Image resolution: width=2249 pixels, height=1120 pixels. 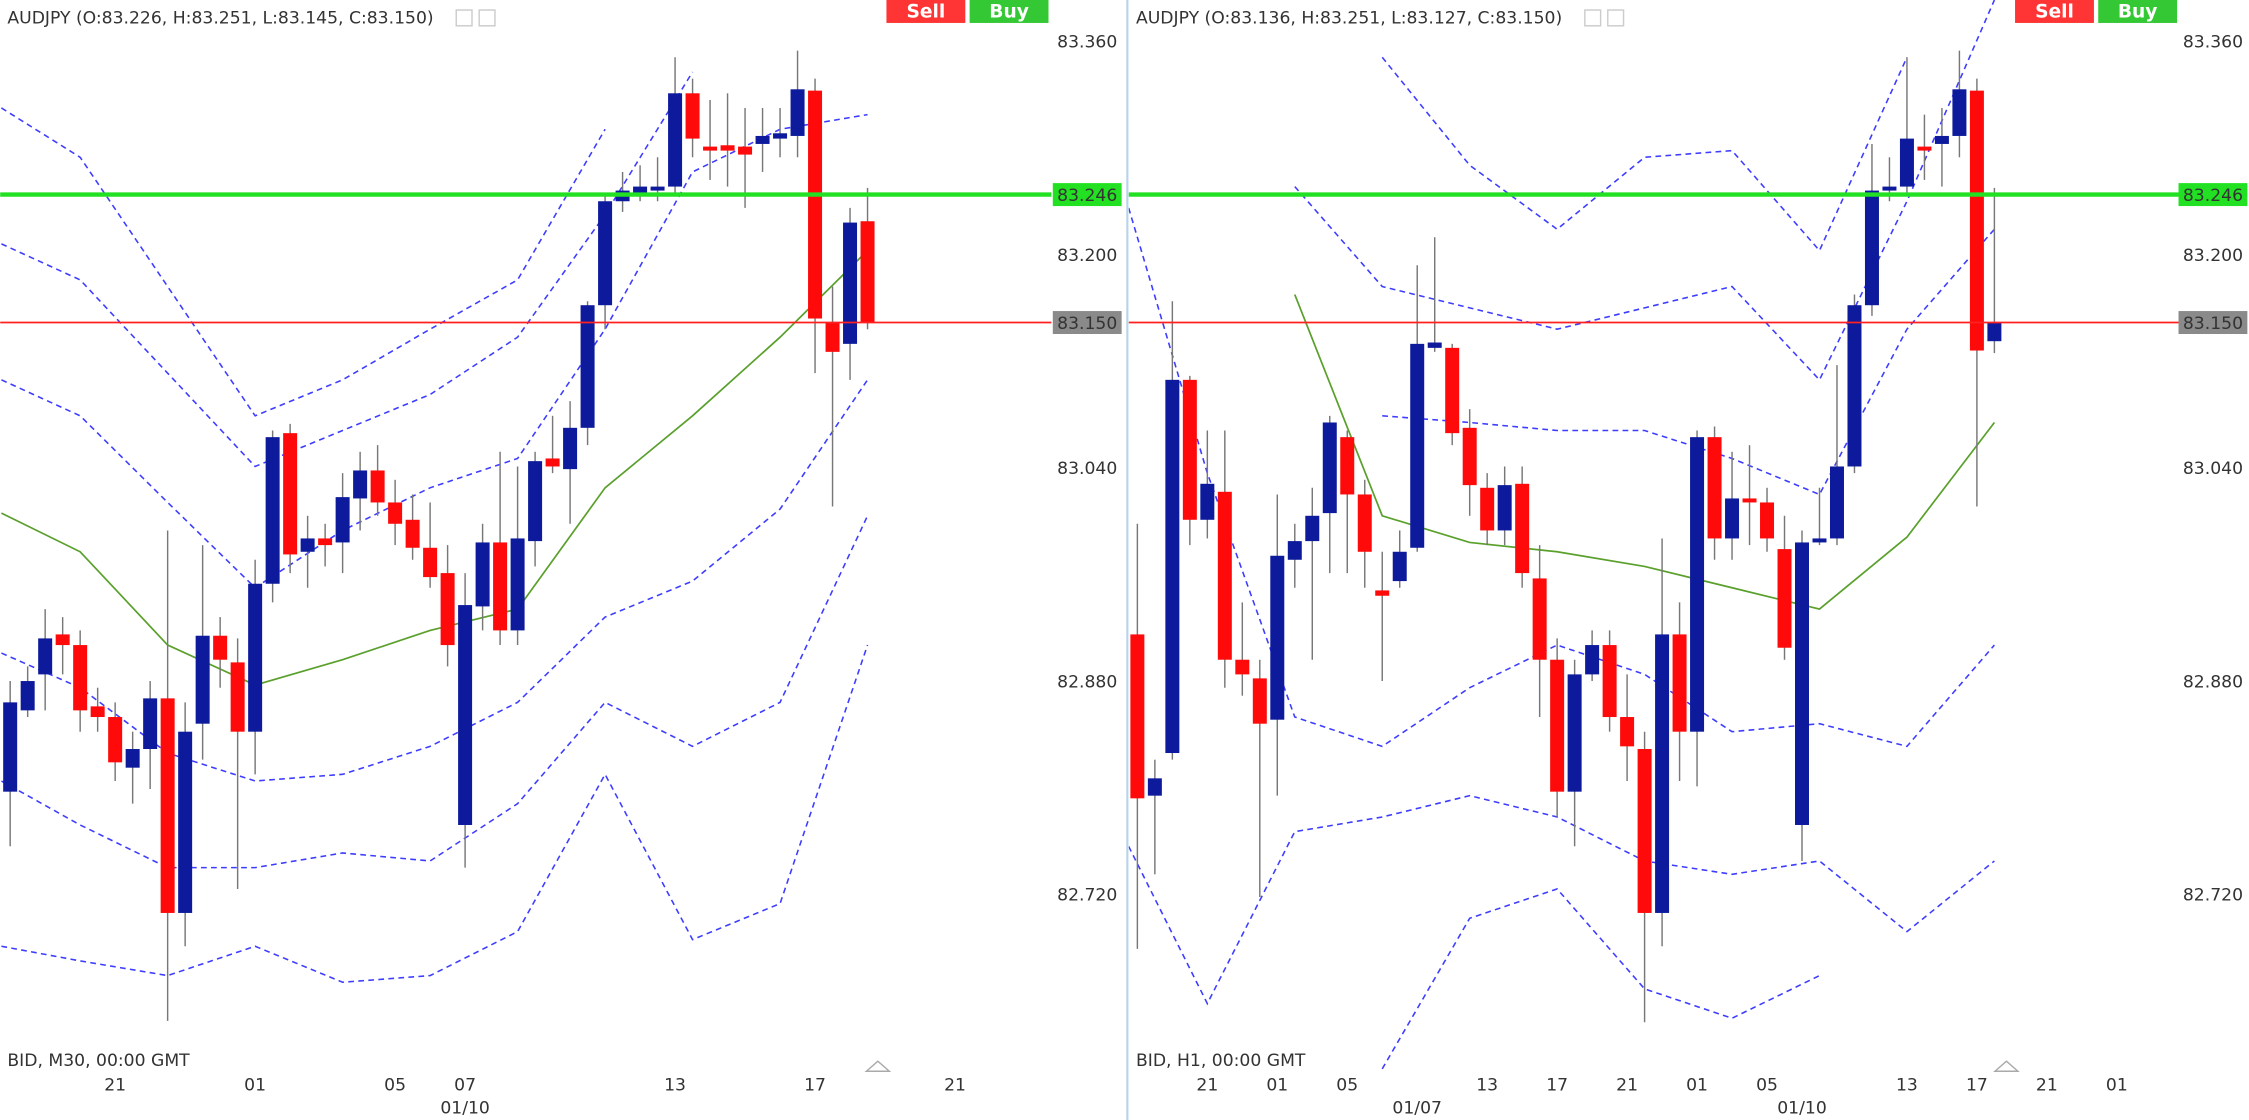 I want to click on price-tag-label: 83.246, so click(x=1087, y=196).